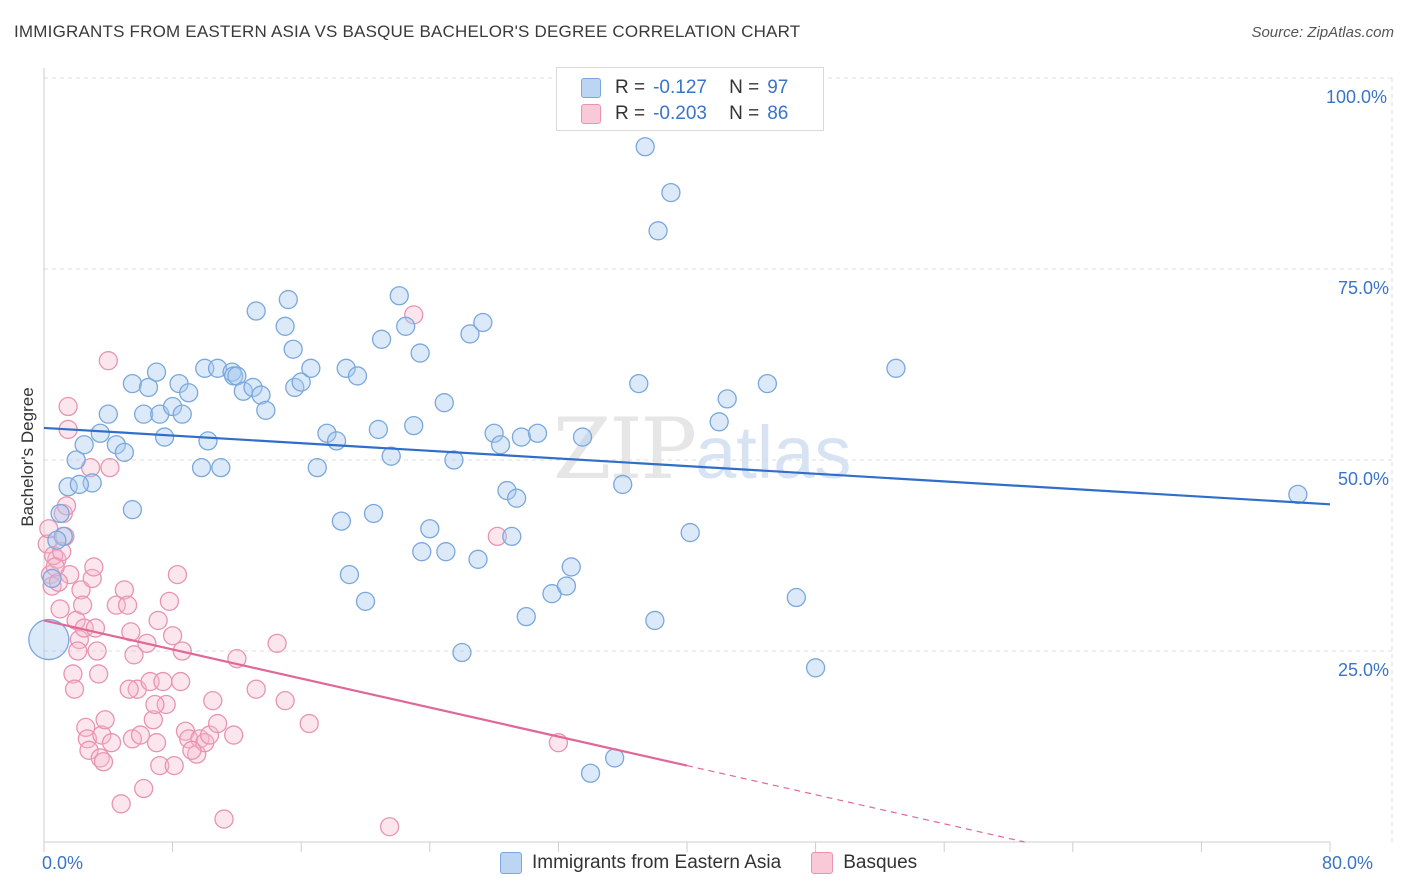 The width and height of the screenshot is (1406, 892). What do you see at coordinates (591, 114) in the screenshot?
I see `legend-swatch-pink` at bounding box center [591, 114].